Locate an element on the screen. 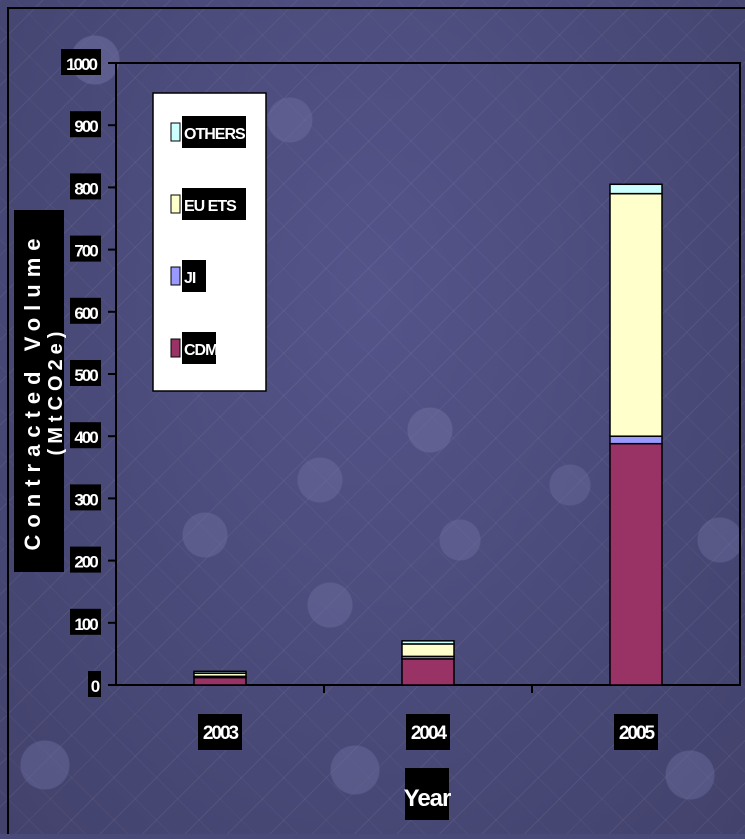 The image size is (745, 839). y-tick-label: 0 is located at coordinates (95, 686).